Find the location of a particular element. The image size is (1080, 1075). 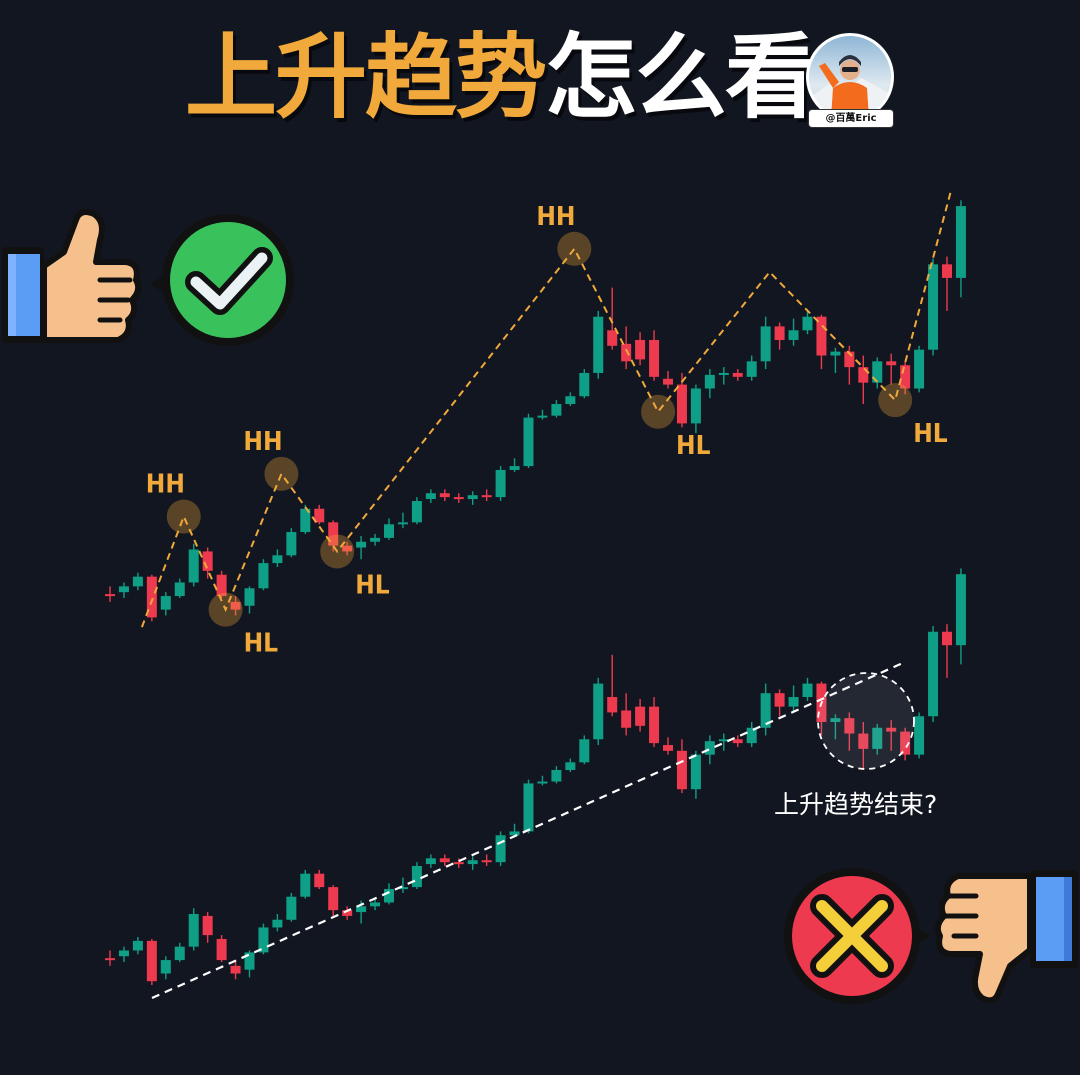

breakdown-highlight-circle is located at coordinates (866, 721).